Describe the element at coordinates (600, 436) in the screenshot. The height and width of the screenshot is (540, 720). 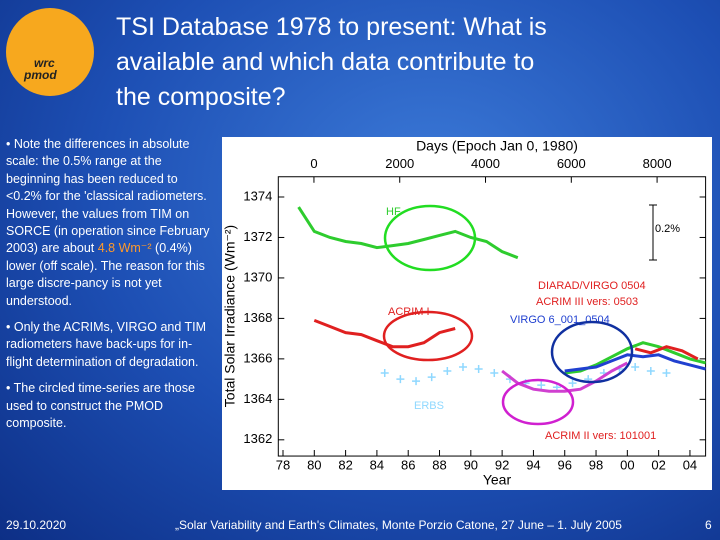
I see `series-label: ACRIM II vers: 101001` at that location.